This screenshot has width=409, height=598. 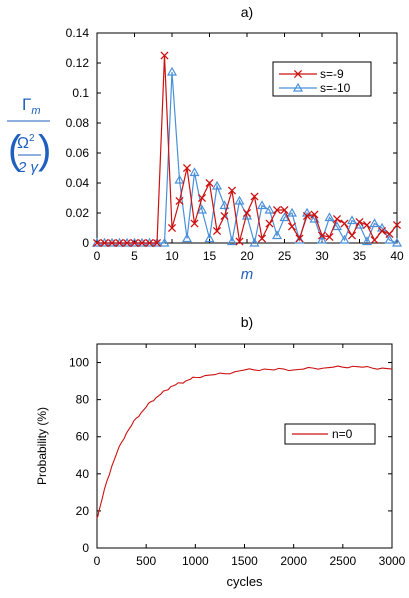 What do you see at coordinates (78, 213) in the screenshot?
I see `a-y-tick-label: 0.02` at bounding box center [78, 213].